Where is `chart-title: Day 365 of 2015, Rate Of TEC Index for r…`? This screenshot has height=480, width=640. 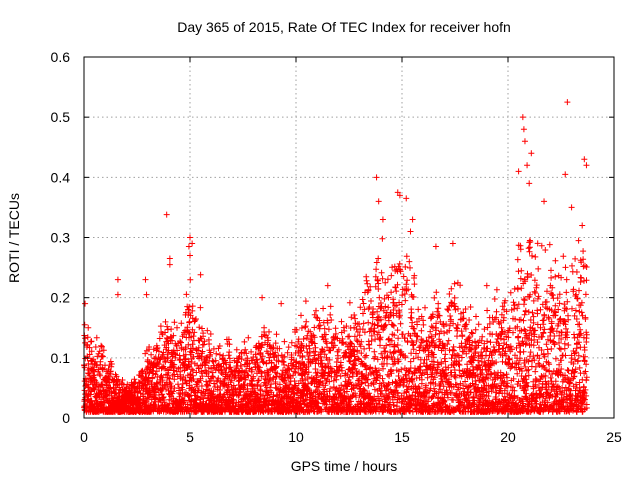
chart-title: Day 365 of 2015, Rate Of TEC Index for r… is located at coordinates (344, 27).